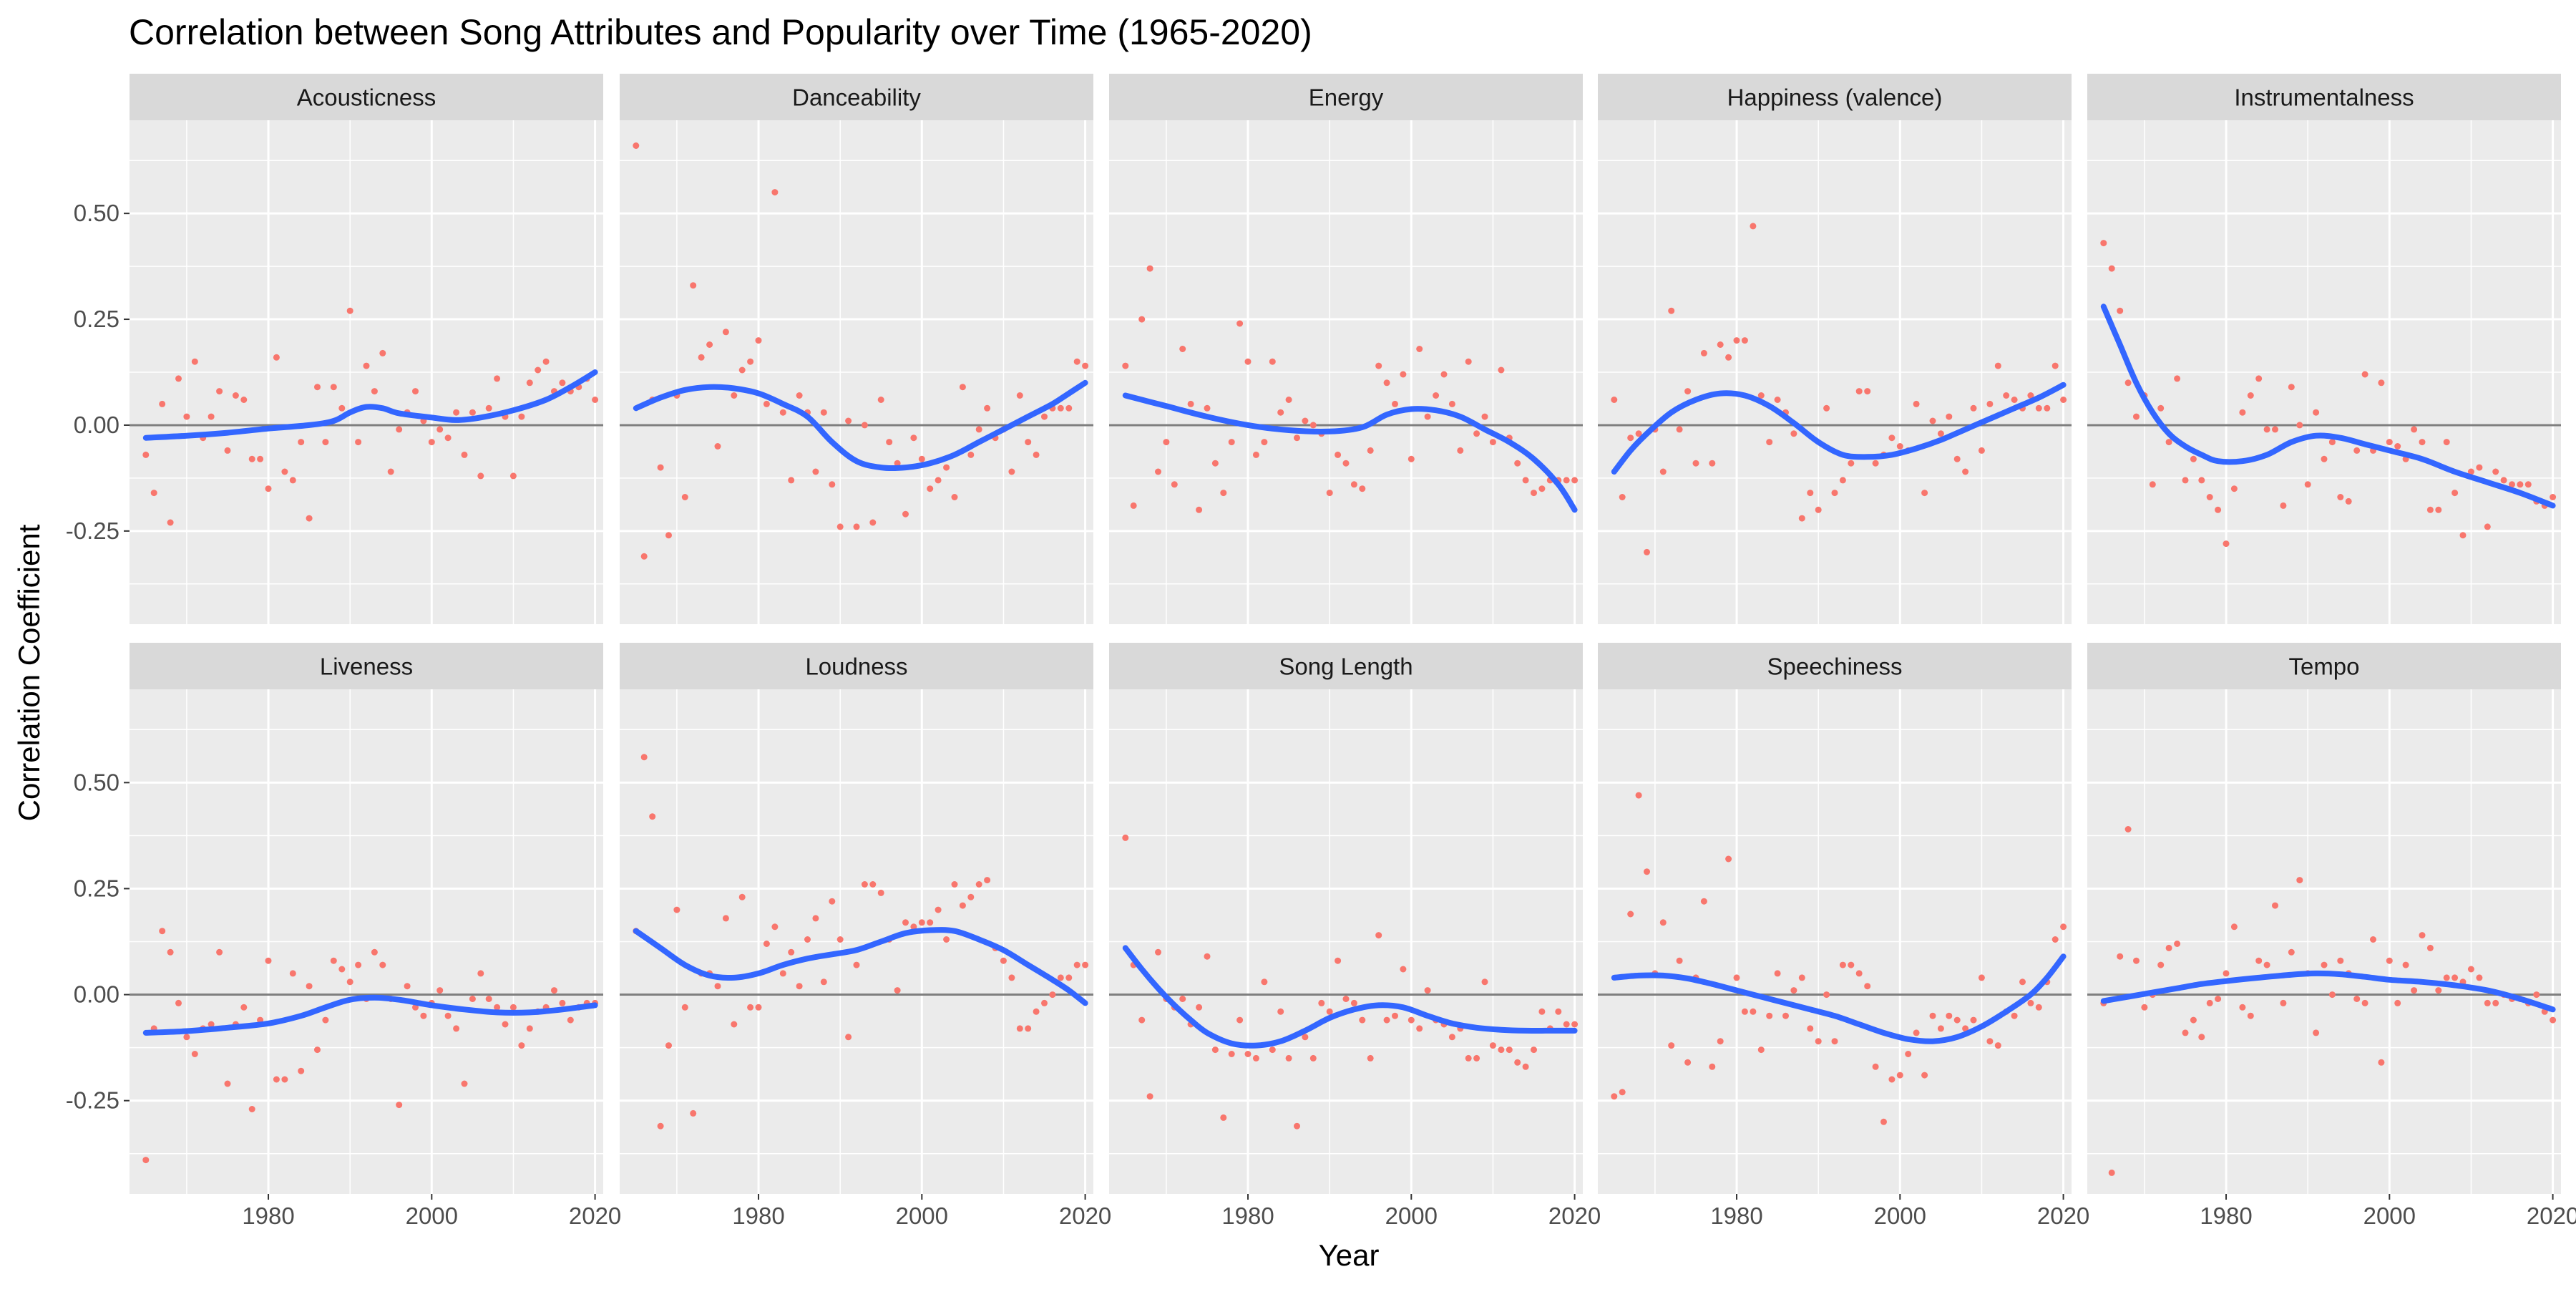  Describe the element at coordinates (922, 1216) in the screenshot. I see `x-tick-label: 2000` at that location.